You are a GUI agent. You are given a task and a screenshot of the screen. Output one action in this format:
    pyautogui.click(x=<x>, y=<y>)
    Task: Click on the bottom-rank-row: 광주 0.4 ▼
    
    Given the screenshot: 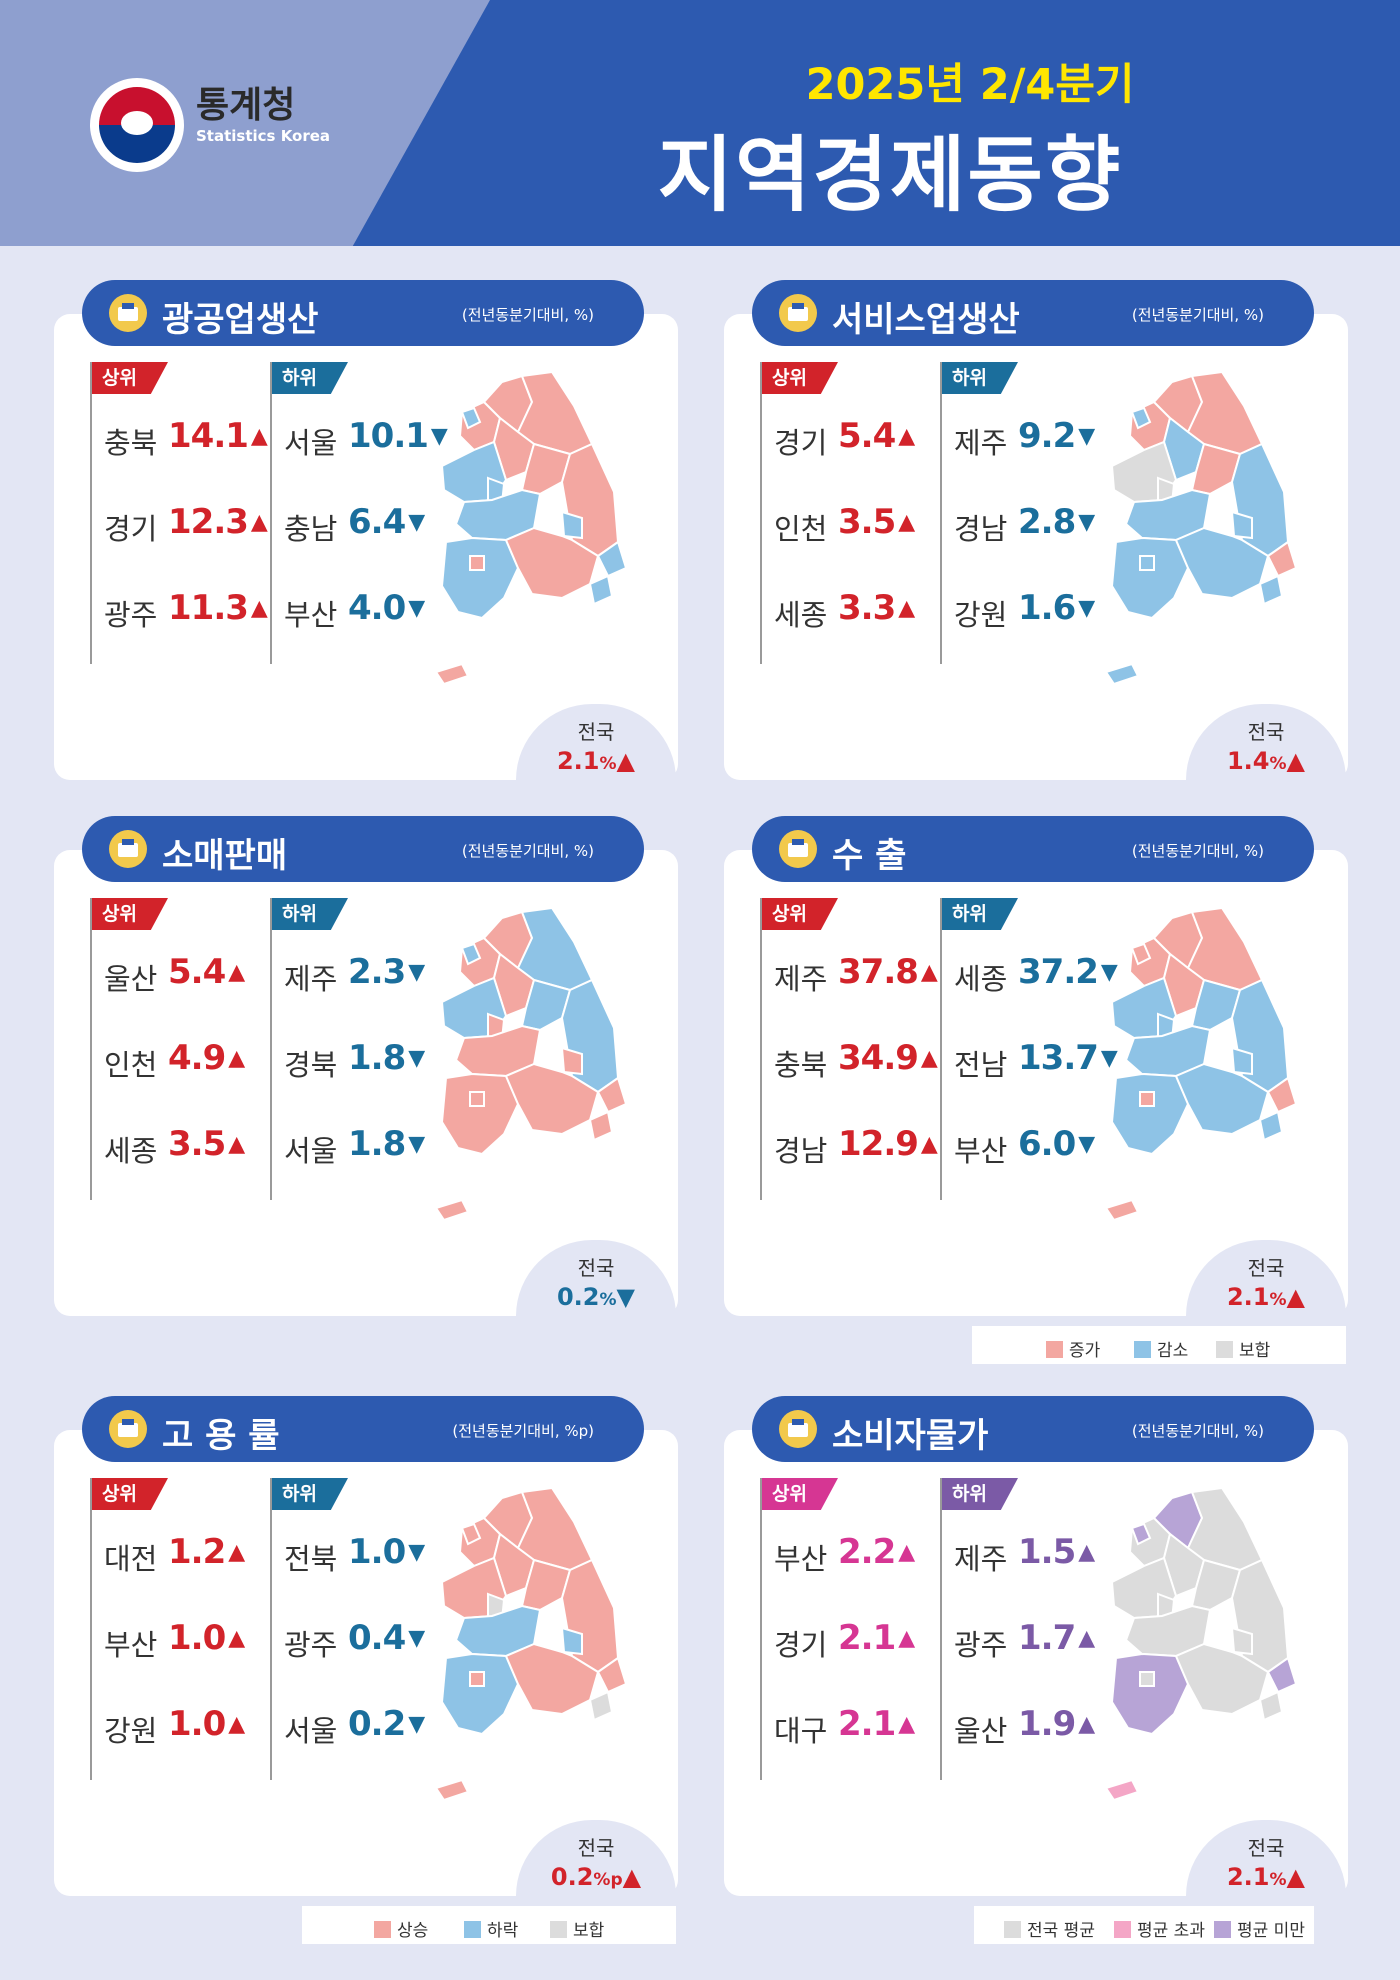 What is the action you would take?
    pyautogui.click(x=359, y=1642)
    